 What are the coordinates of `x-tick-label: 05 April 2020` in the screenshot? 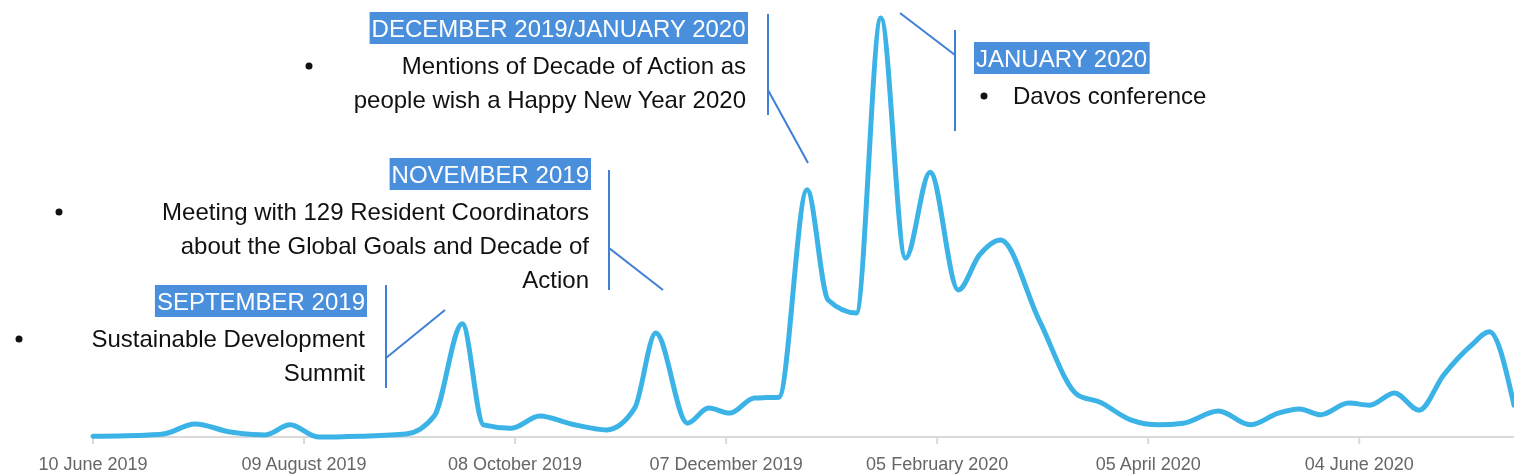 It's located at (1148, 464).